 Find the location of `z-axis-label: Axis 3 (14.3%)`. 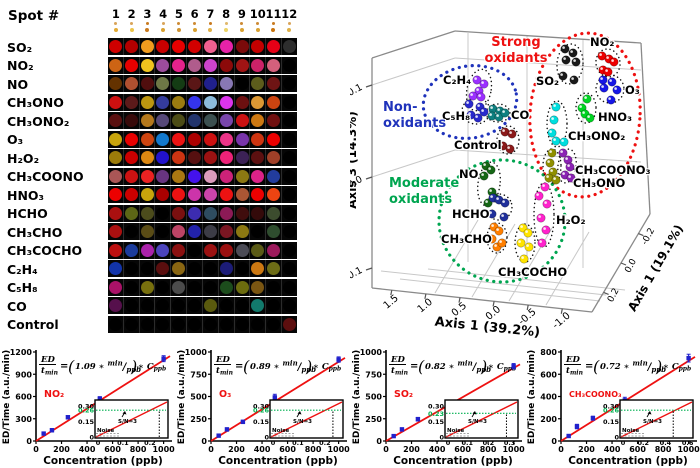

z-axis-label: Axis 3 (14.3%) is located at coordinates (354, 160).